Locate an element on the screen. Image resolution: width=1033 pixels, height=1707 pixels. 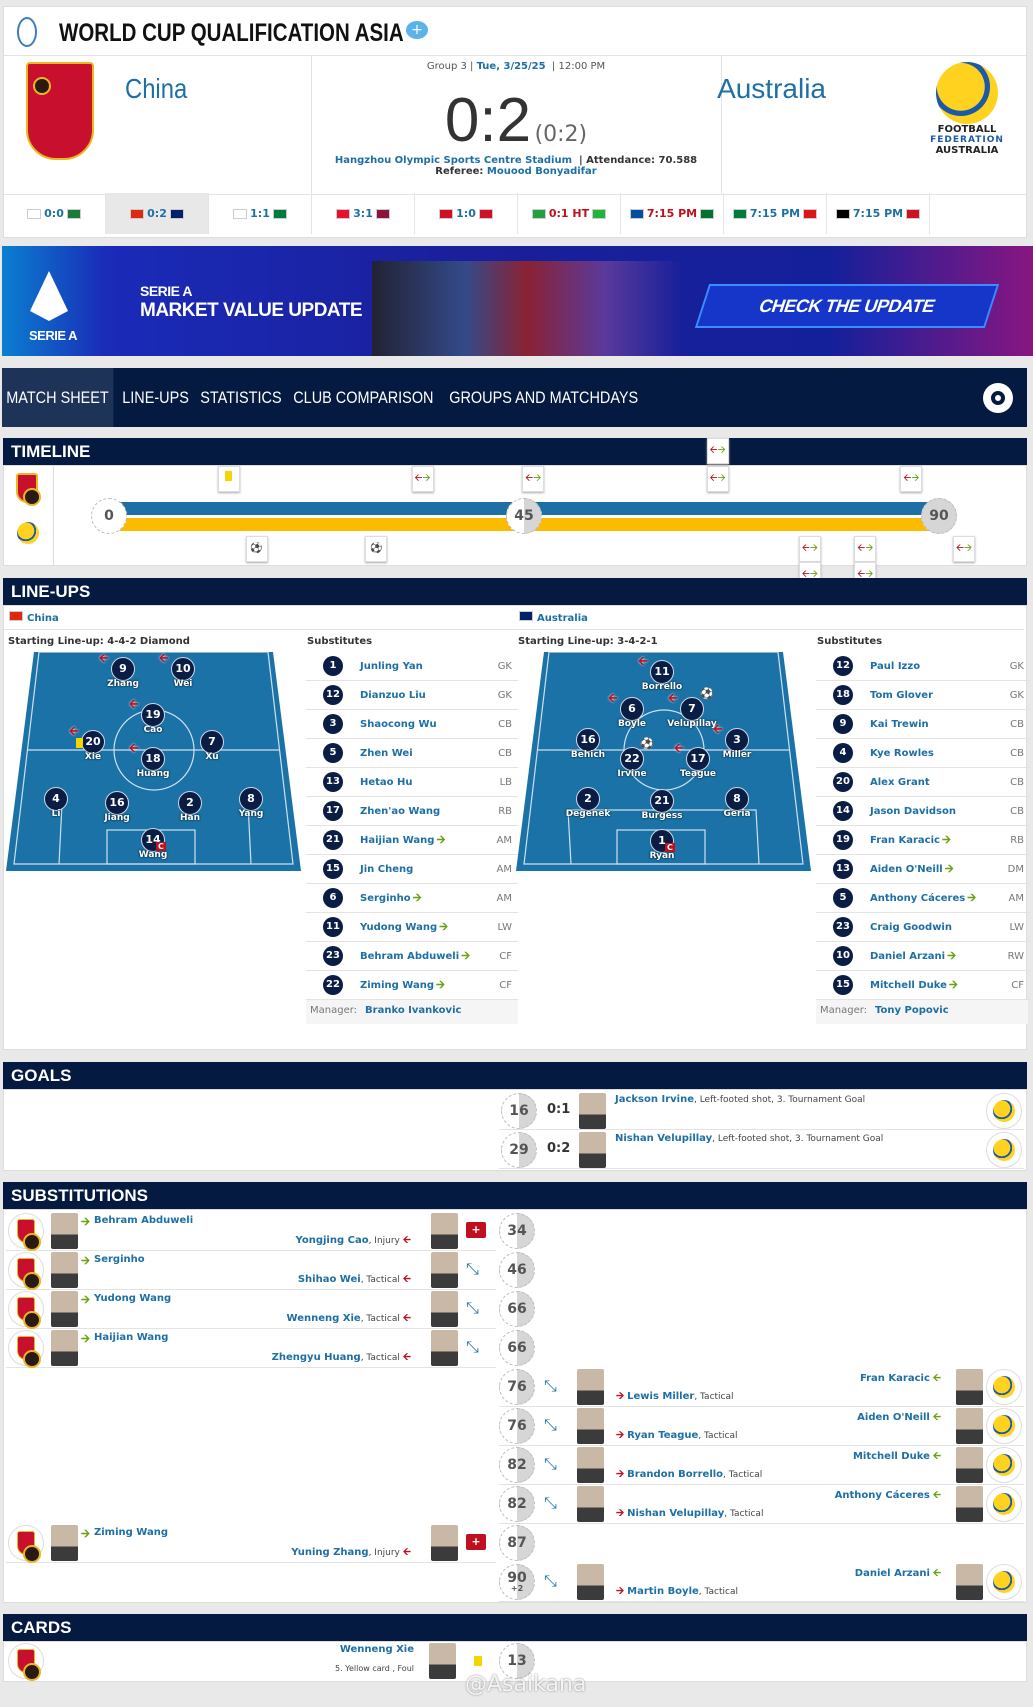
substitute-row: 12 Paul Izzo GK is located at coordinates (923, 666).